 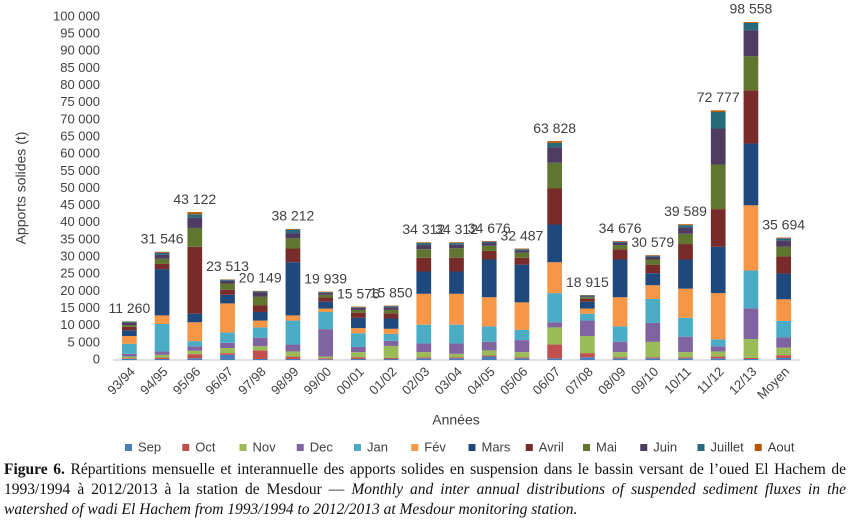 I want to click on y-tick-label: 75 000, so click(x=80, y=101).